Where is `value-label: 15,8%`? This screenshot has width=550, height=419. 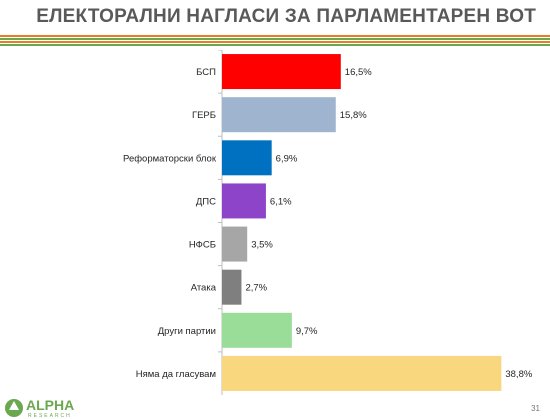
value-label: 15,8% is located at coordinates (353, 115).